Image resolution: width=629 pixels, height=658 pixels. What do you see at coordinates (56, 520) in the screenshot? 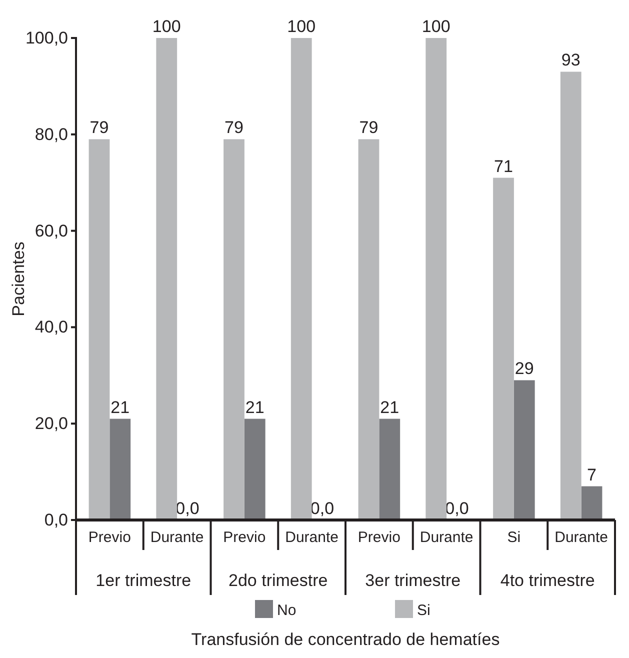
I see `y-tick-label: 0,0` at bounding box center [56, 520].